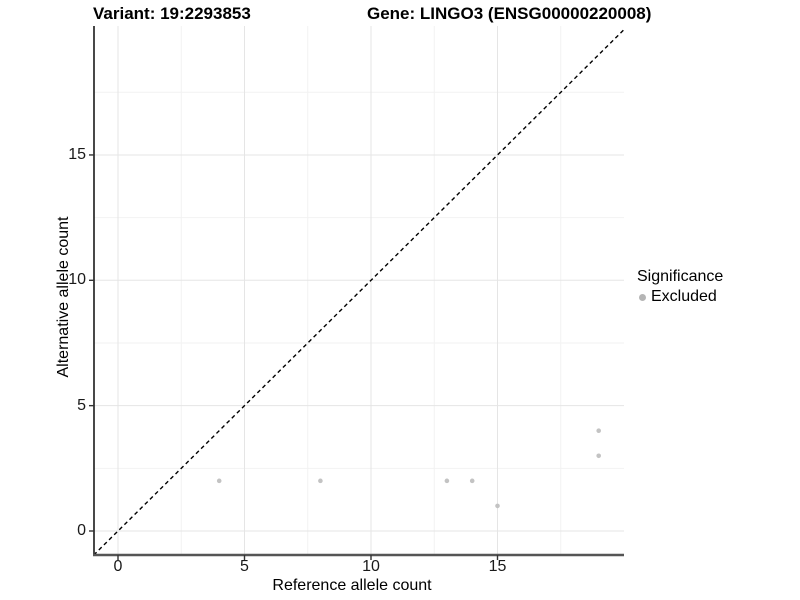 The height and width of the screenshot is (600, 800). What do you see at coordinates (497, 566) in the screenshot?
I see `x-tick-label: 15` at bounding box center [497, 566].